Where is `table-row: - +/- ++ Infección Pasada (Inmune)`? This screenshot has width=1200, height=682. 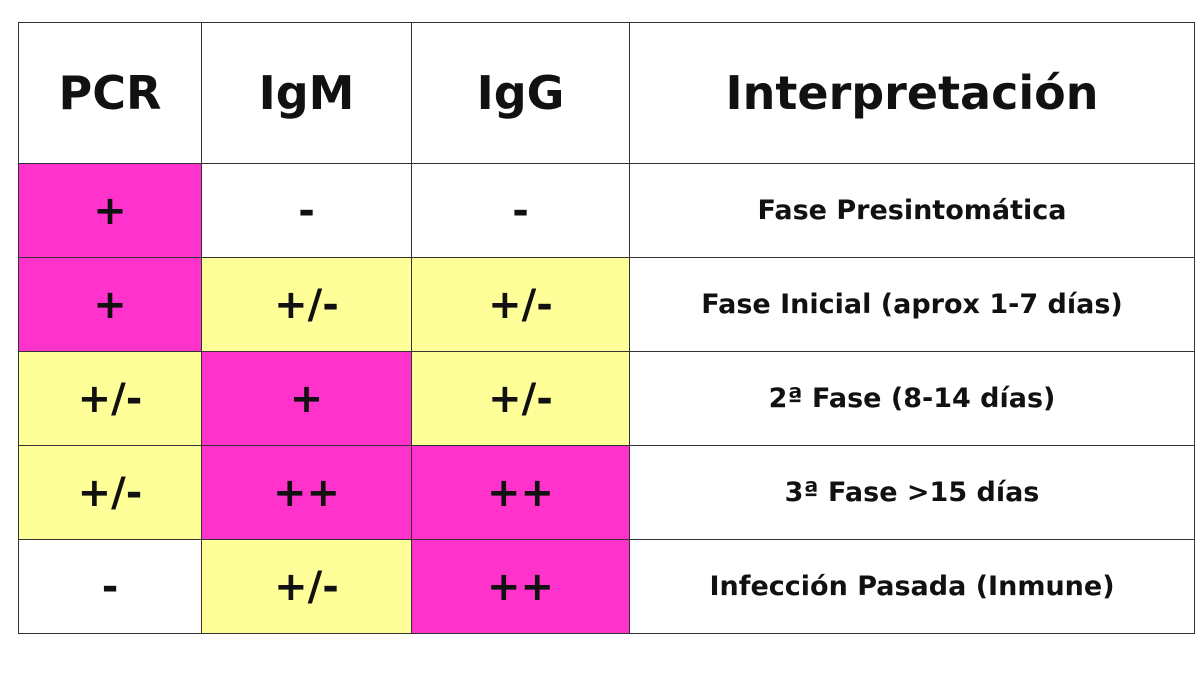
table-row: - +/- ++ Infección Pasada (Inmune) is located at coordinates (606, 586).